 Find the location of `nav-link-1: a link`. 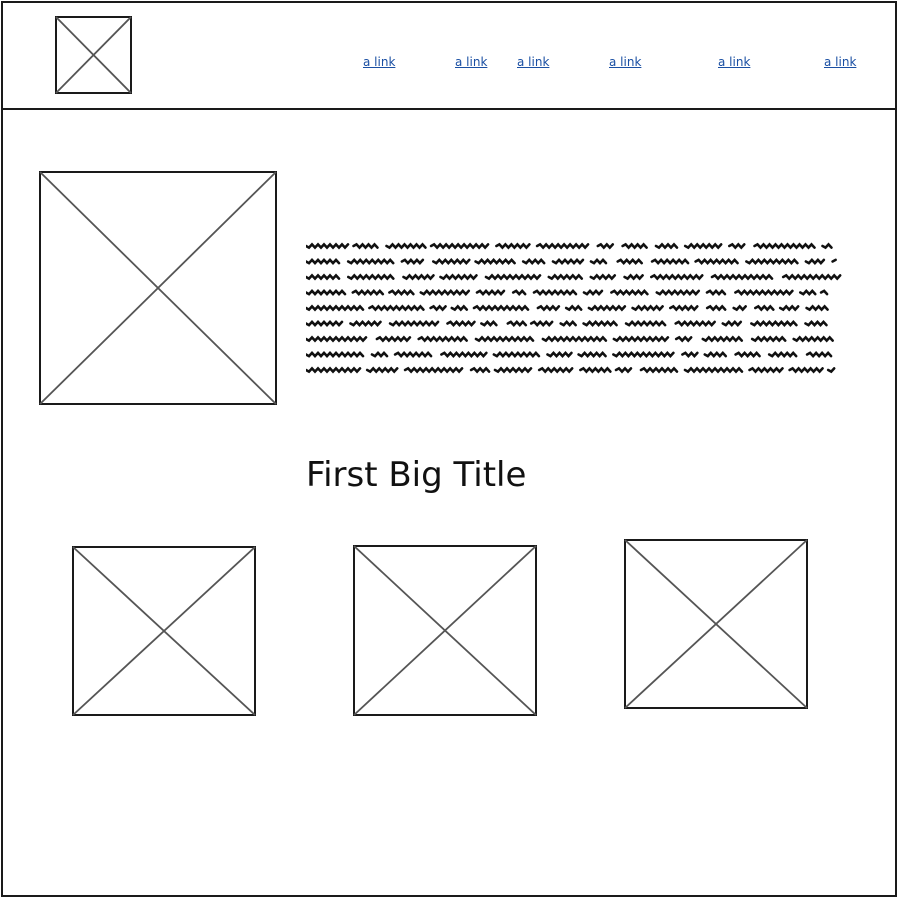

nav-link-1: a link is located at coordinates (379, 62).